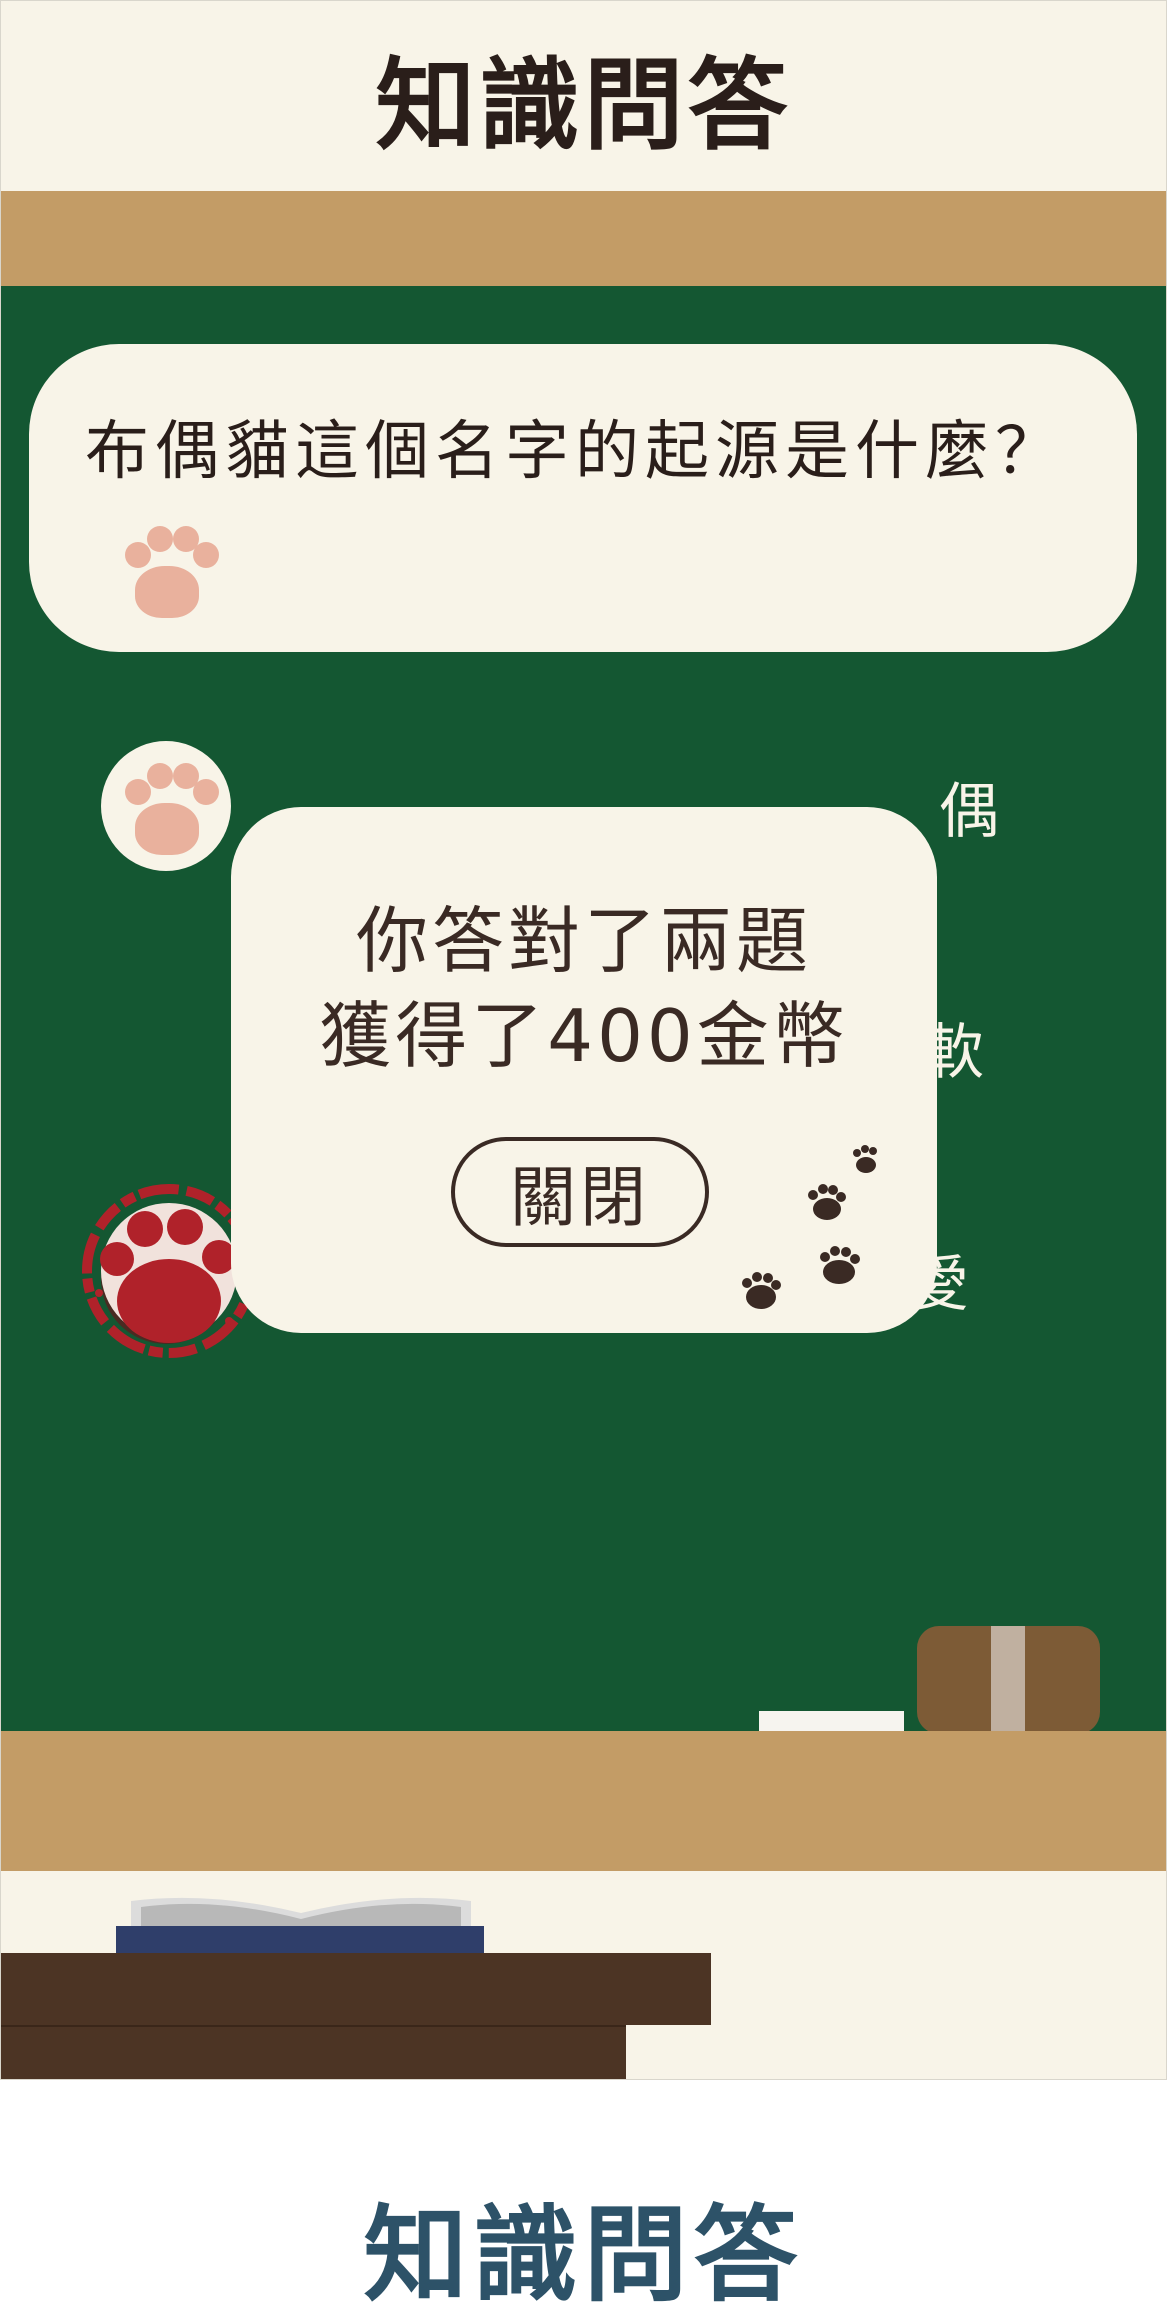  I want to click on eraser-band, so click(1008, 1680).